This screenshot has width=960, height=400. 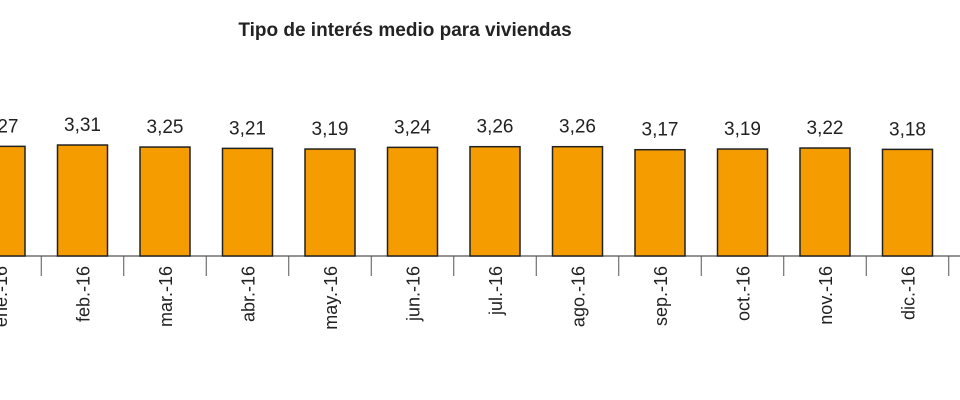 What do you see at coordinates (165, 127) in the screenshot?
I see `value-label: 3,25` at bounding box center [165, 127].